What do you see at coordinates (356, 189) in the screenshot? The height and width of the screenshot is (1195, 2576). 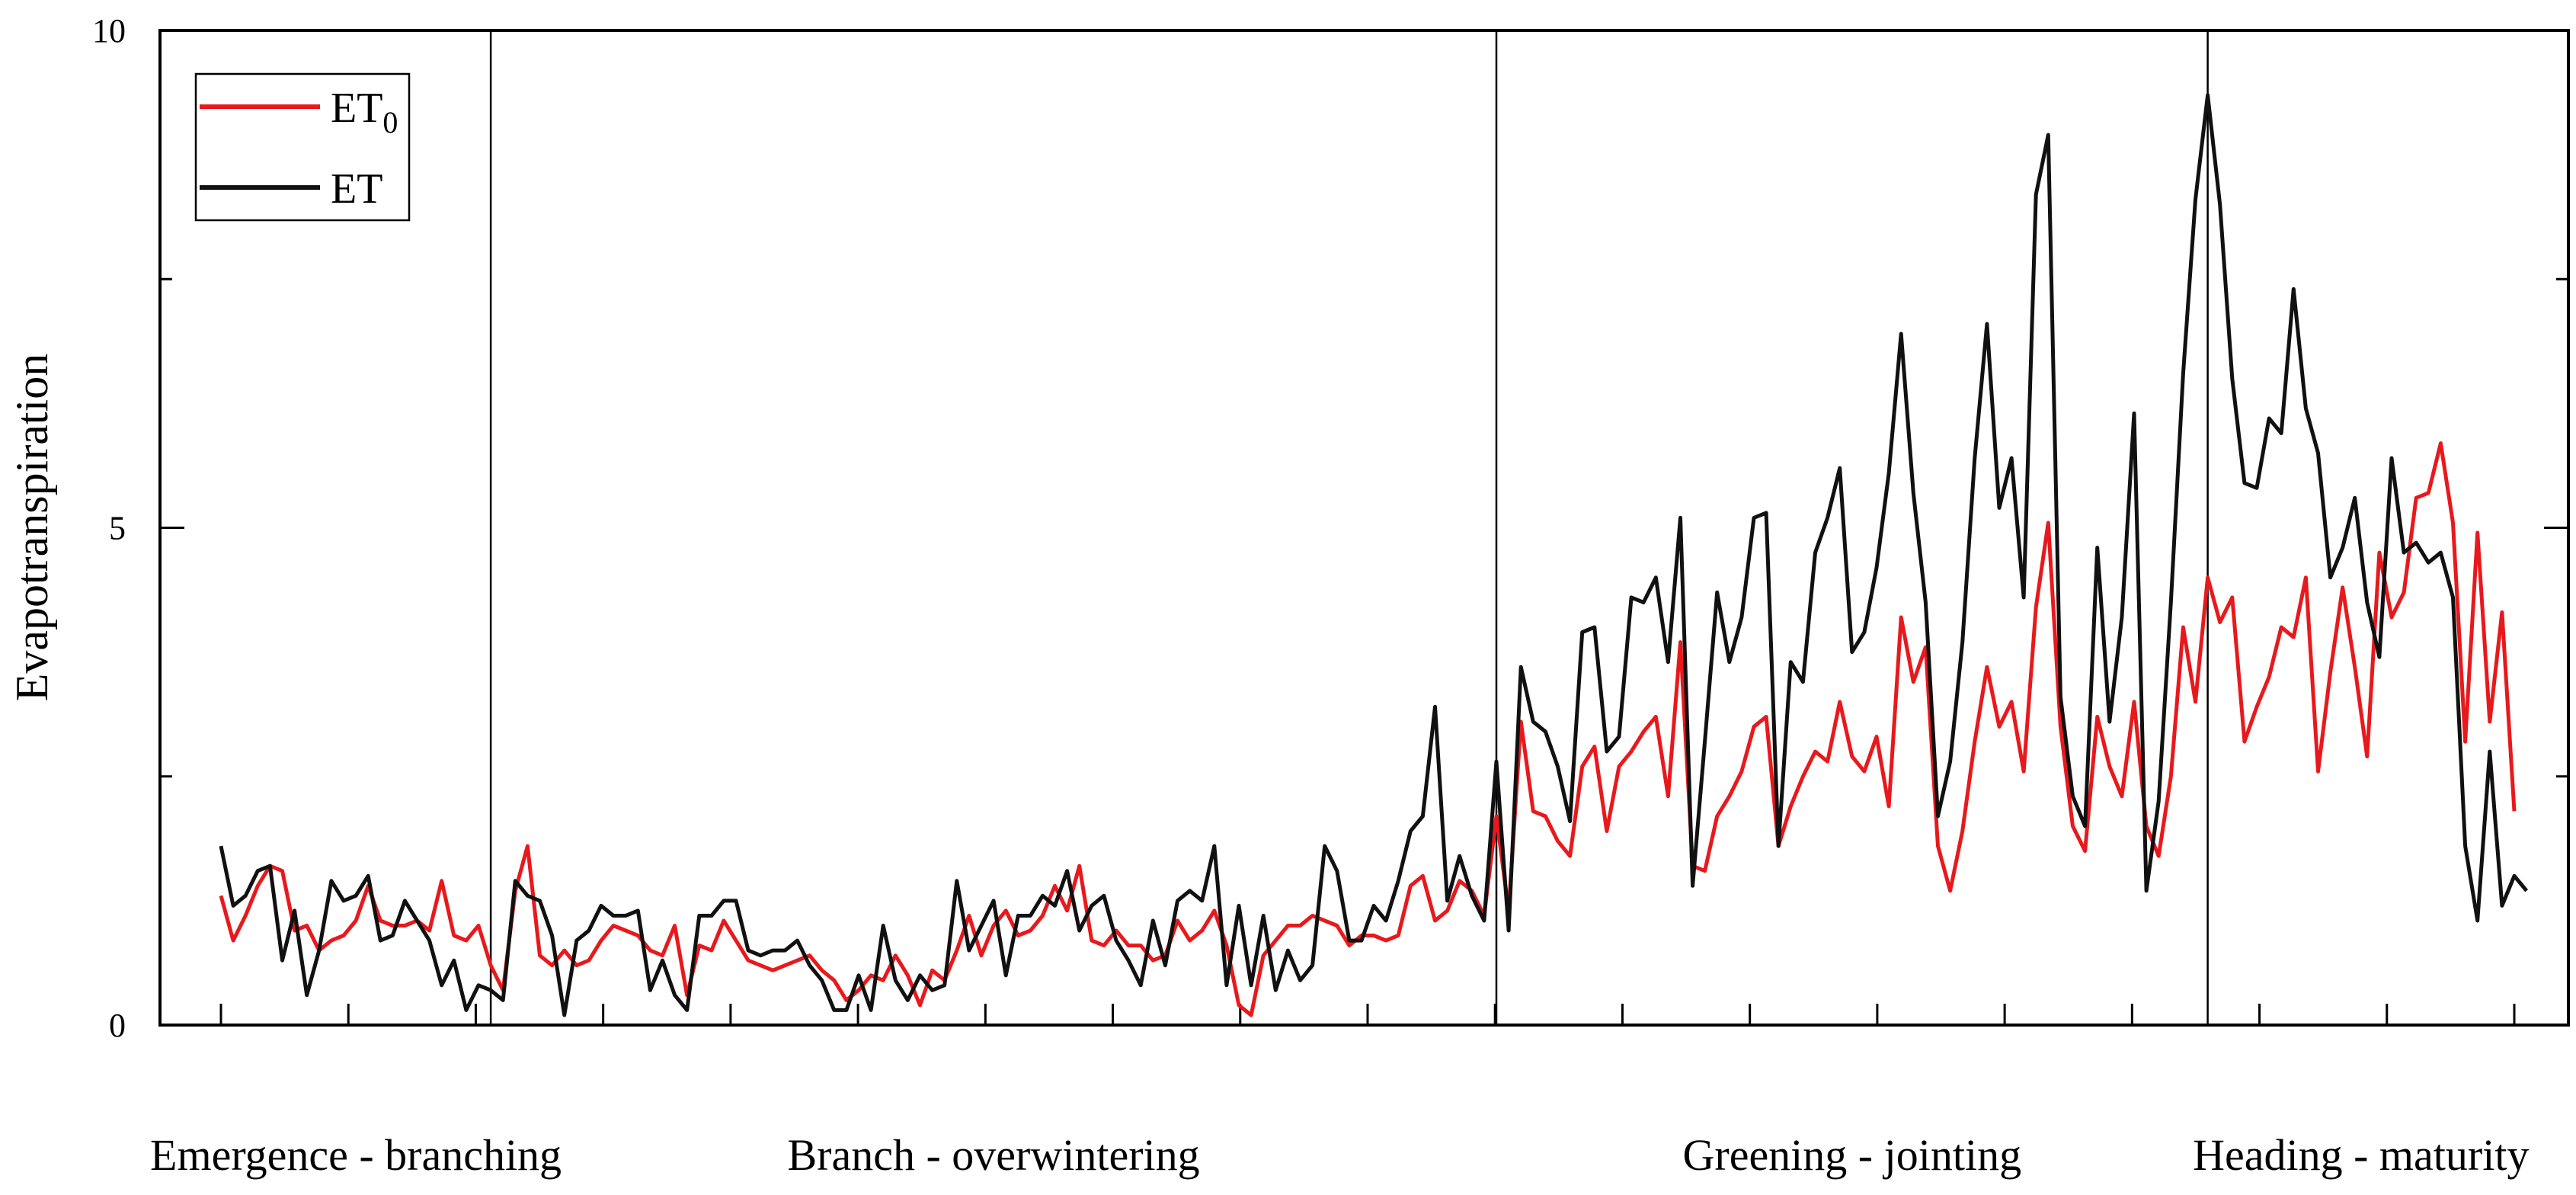 I see `legend-label-et: ET` at bounding box center [356, 189].